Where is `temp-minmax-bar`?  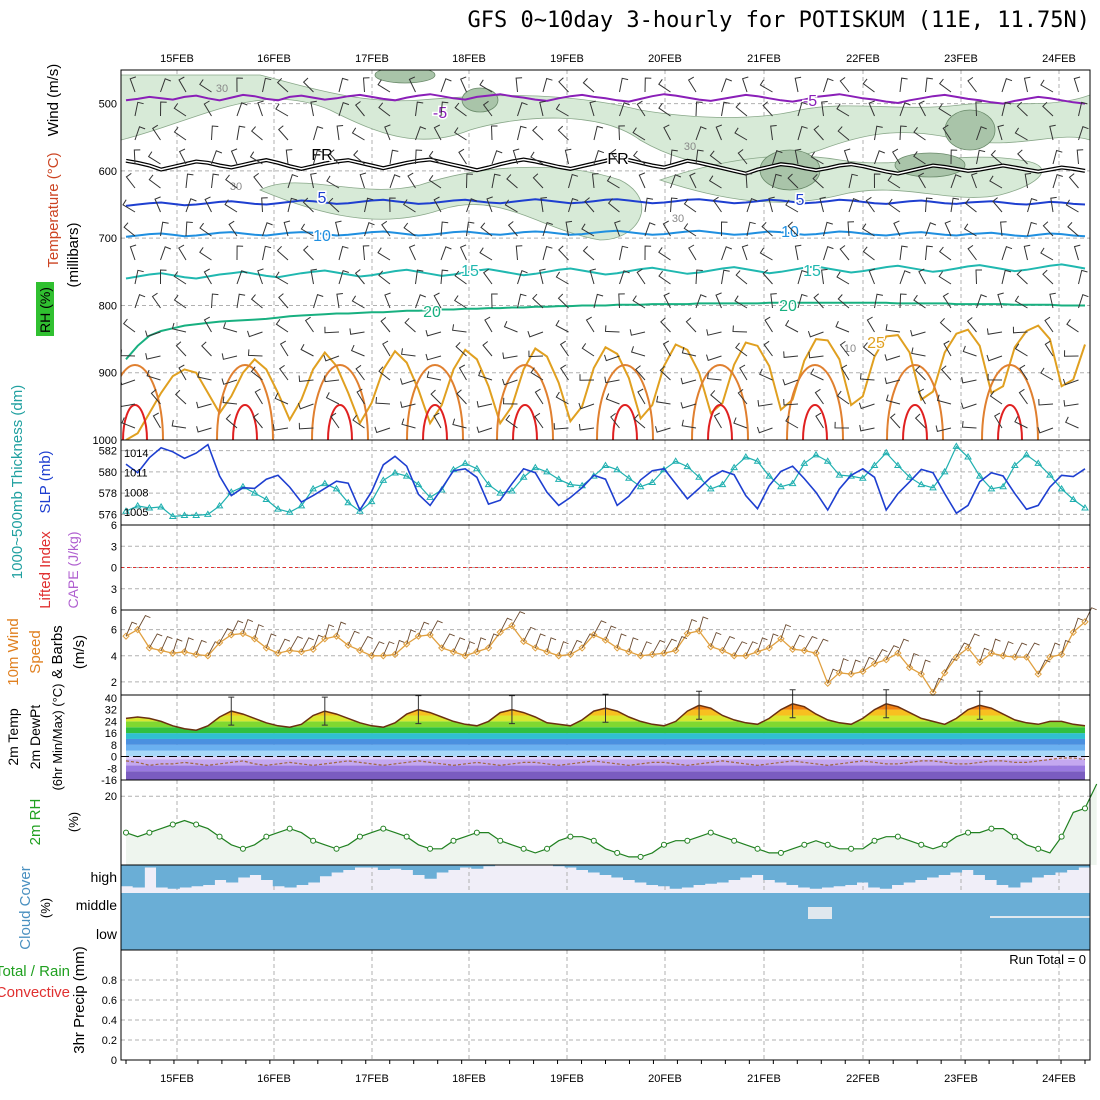 temp-minmax-bar is located at coordinates (792, 704).